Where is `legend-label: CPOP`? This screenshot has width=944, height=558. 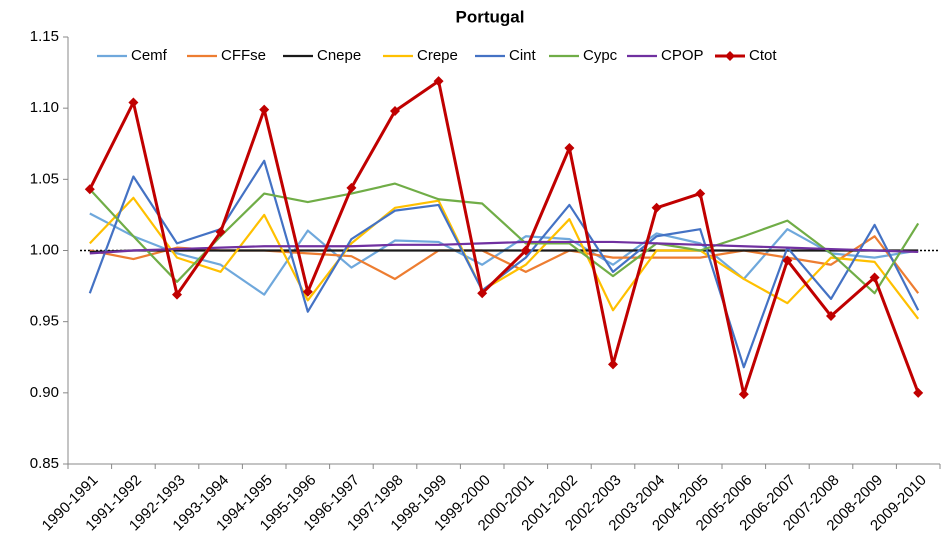
legend-label: CPOP is located at coordinates (682, 55).